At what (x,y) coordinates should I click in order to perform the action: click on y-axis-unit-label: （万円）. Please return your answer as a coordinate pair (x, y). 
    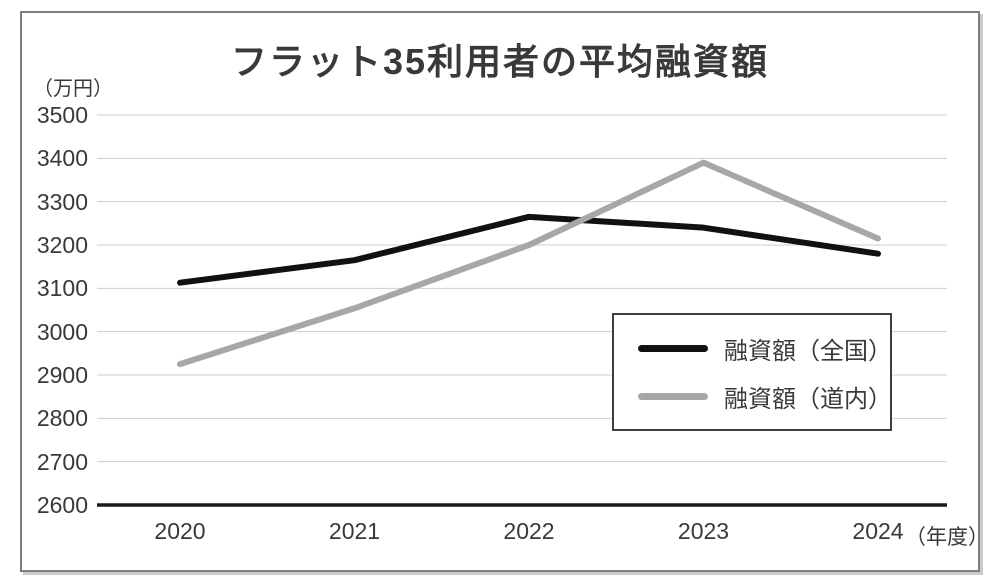
    Looking at the image, I should click on (73, 89).